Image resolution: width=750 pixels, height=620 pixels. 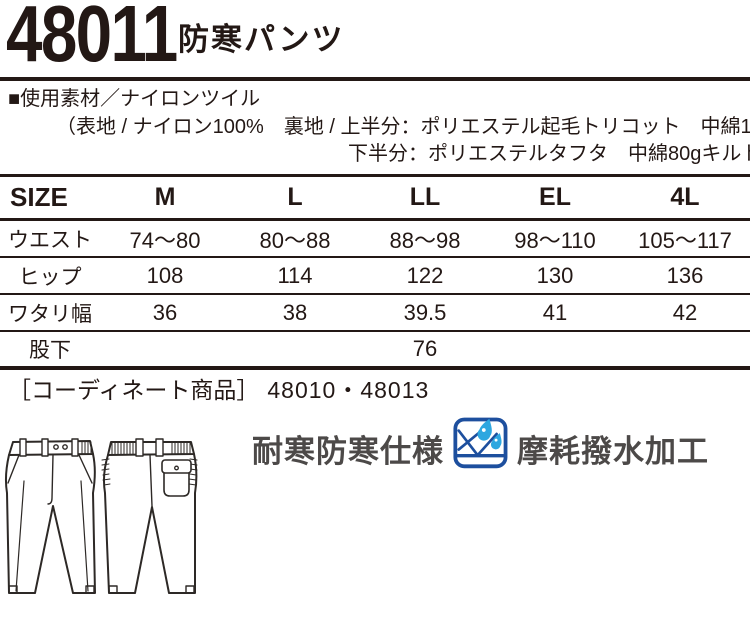 What do you see at coordinates (50, 238) in the screenshot?
I see `row-label-waist: ウエスト` at bounding box center [50, 238].